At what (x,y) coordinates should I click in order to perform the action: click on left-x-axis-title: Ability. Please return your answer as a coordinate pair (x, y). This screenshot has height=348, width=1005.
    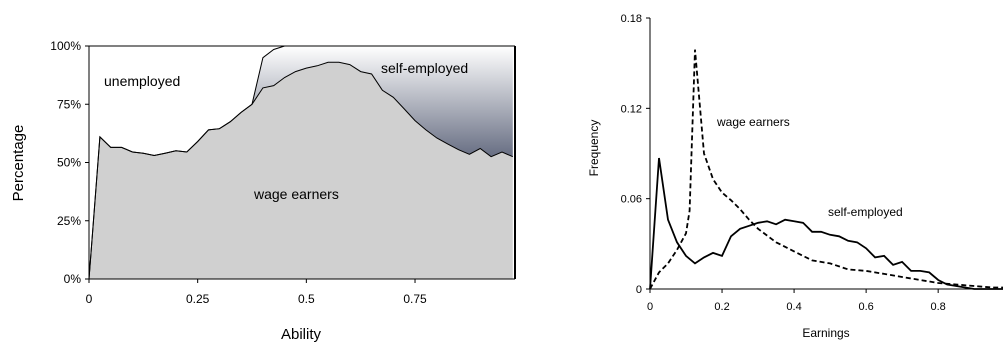
    Looking at the image, I should click on (301, 334).